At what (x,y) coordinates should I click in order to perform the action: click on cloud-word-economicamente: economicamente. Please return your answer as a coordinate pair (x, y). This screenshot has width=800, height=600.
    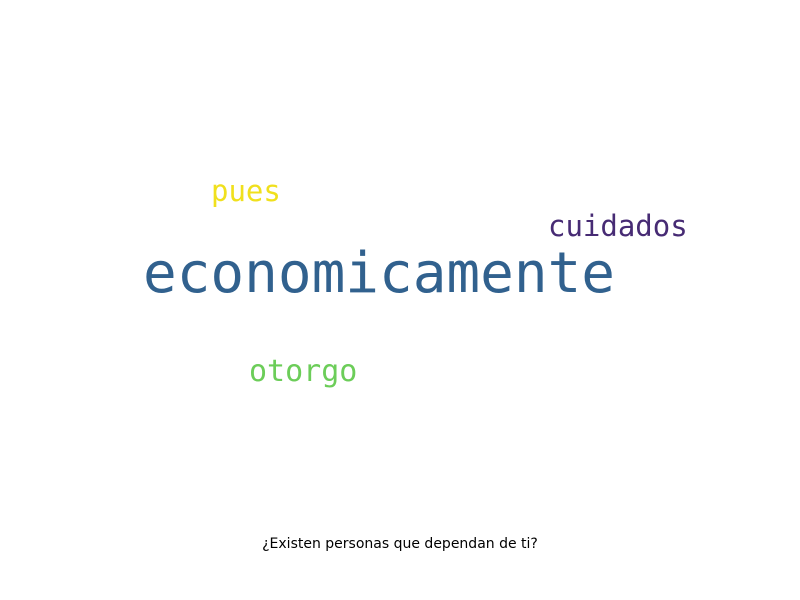
    Looking at the image, I should click on (379, 273).